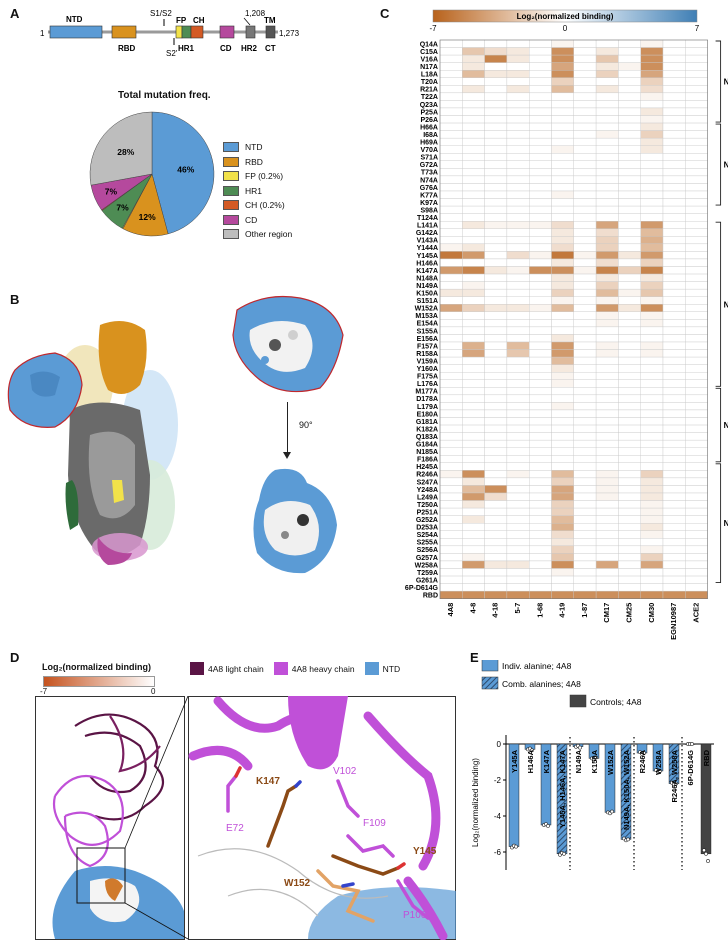 The height and width of the screenshot is (943, 728). I want to click on pie-legend-label: NTD, so click(254, 147).